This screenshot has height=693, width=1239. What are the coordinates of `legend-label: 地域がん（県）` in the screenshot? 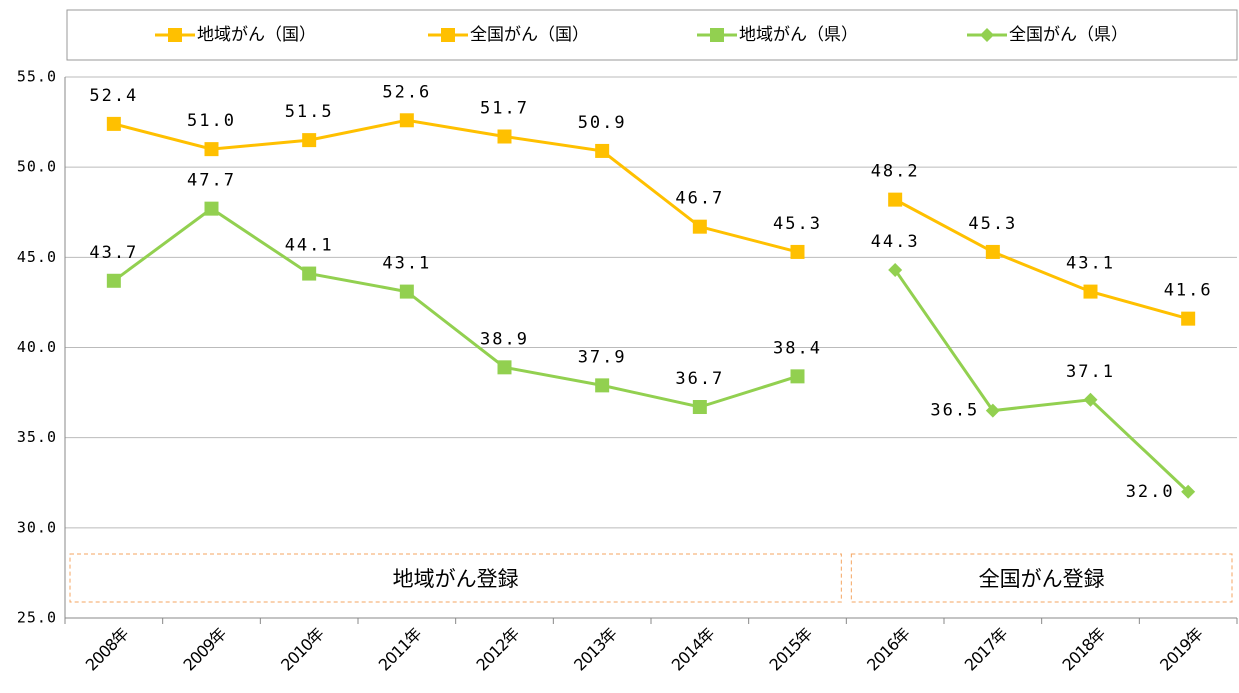 It's located at (798, 35).